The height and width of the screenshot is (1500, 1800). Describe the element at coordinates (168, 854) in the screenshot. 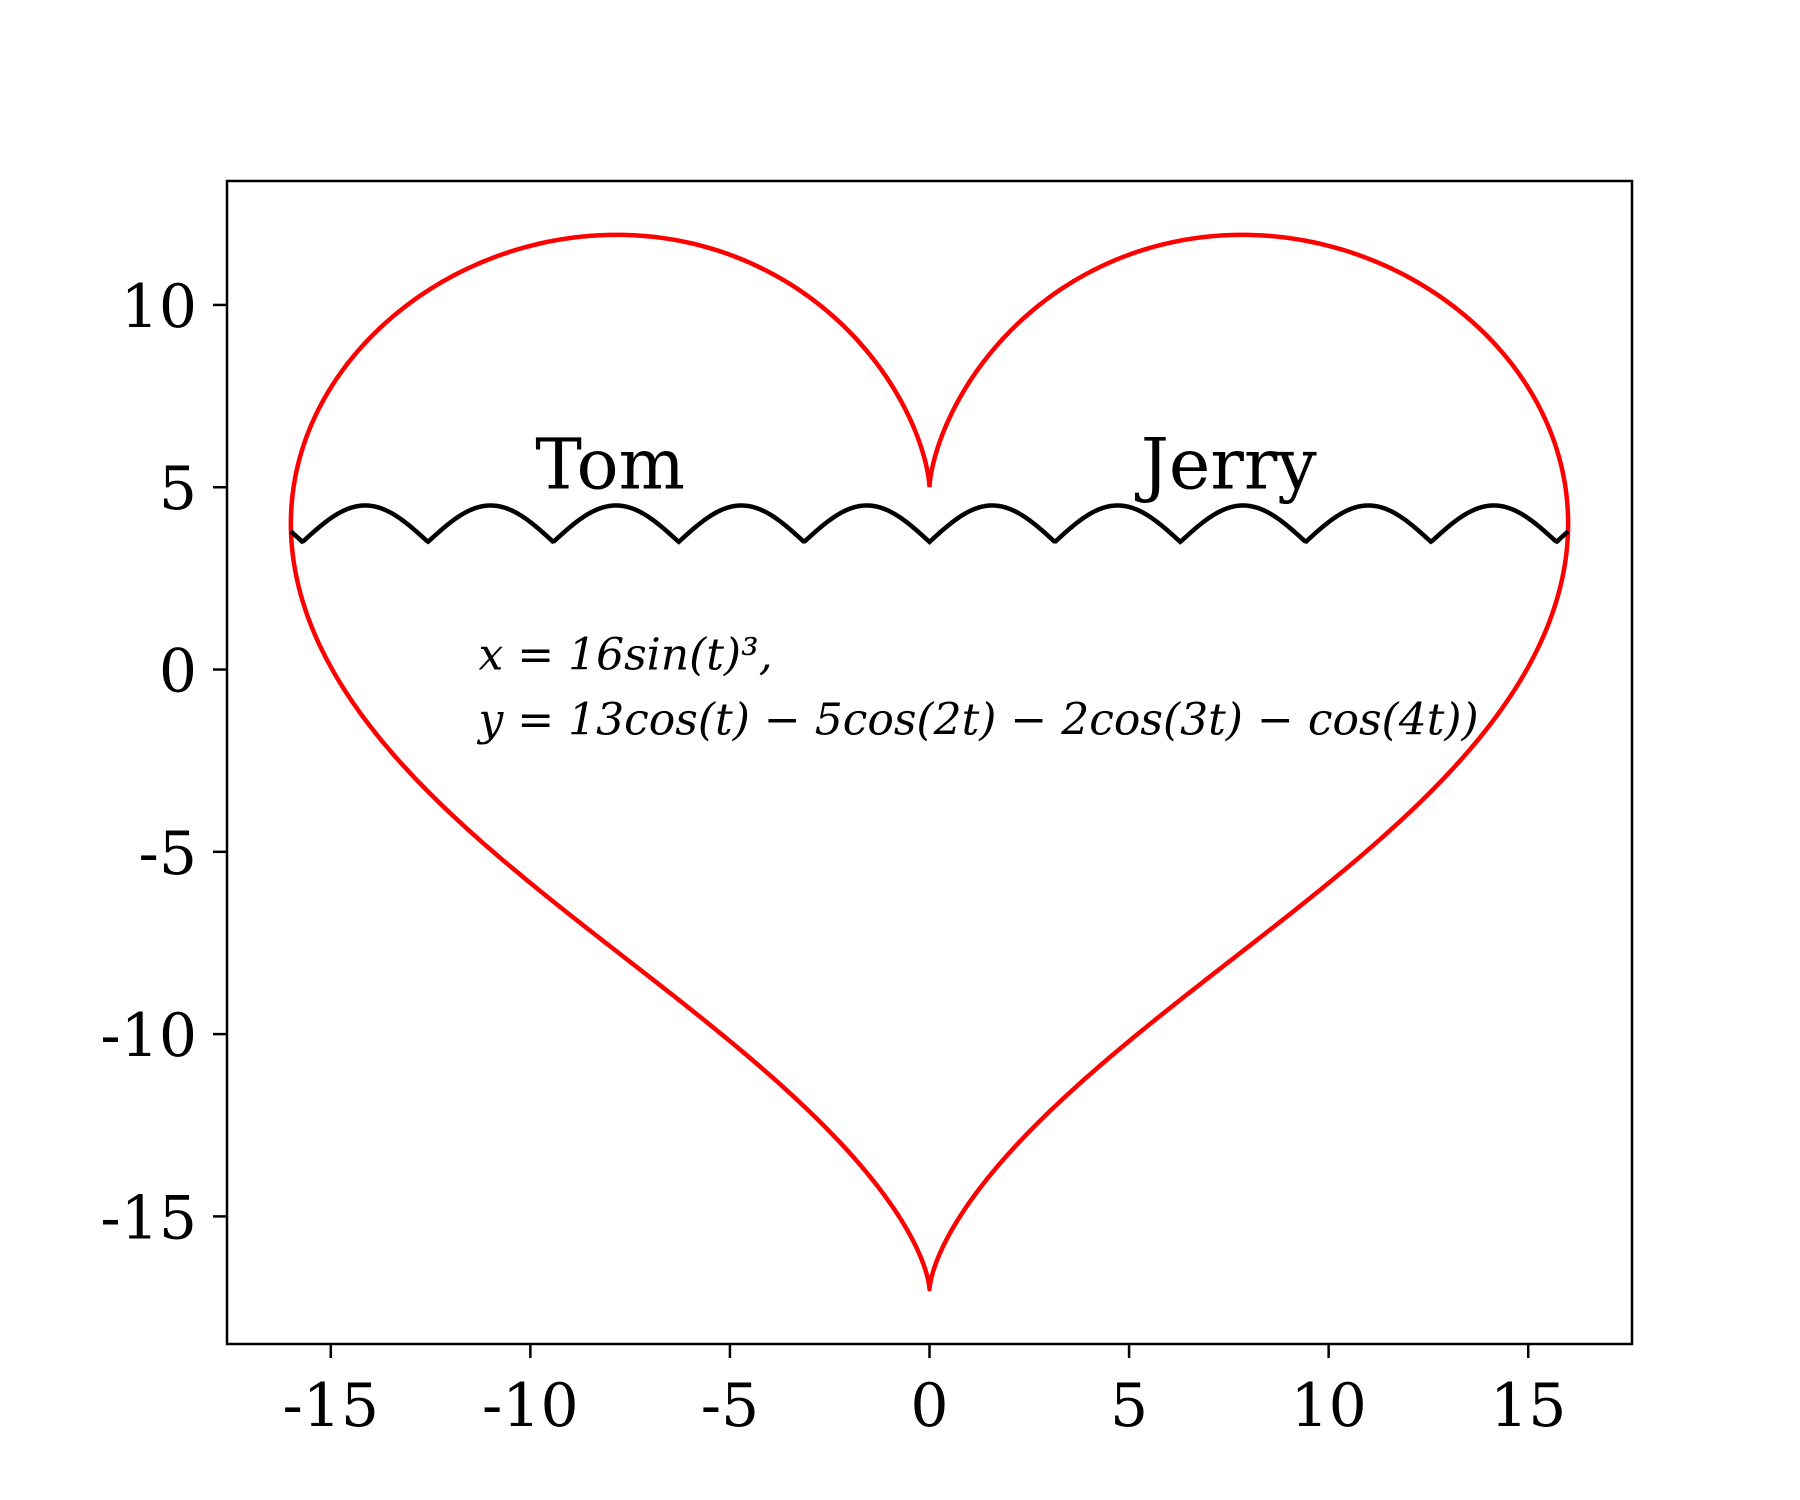

I see `y-tick-label: -5` at that location.